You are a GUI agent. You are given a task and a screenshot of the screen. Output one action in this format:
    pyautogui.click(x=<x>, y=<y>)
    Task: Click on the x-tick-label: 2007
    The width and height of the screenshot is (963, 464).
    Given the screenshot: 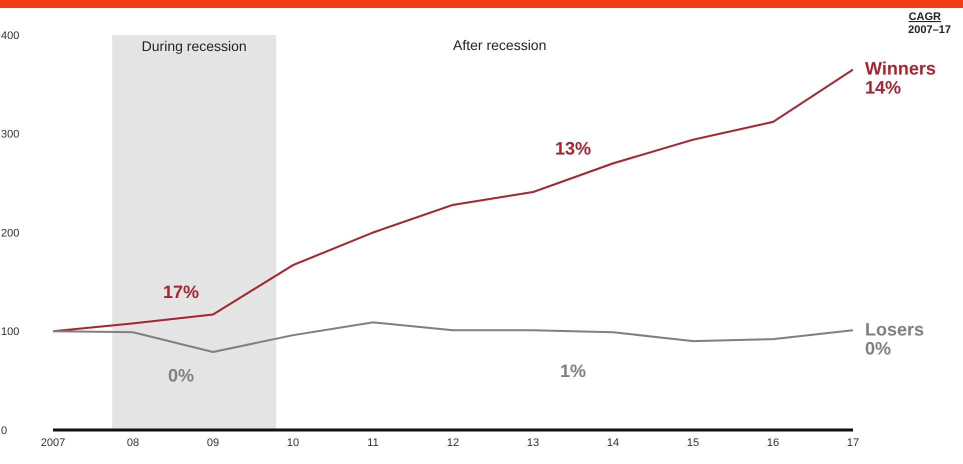 What is the action you would take?
    pyautogui.click(x=53, y=442)
    